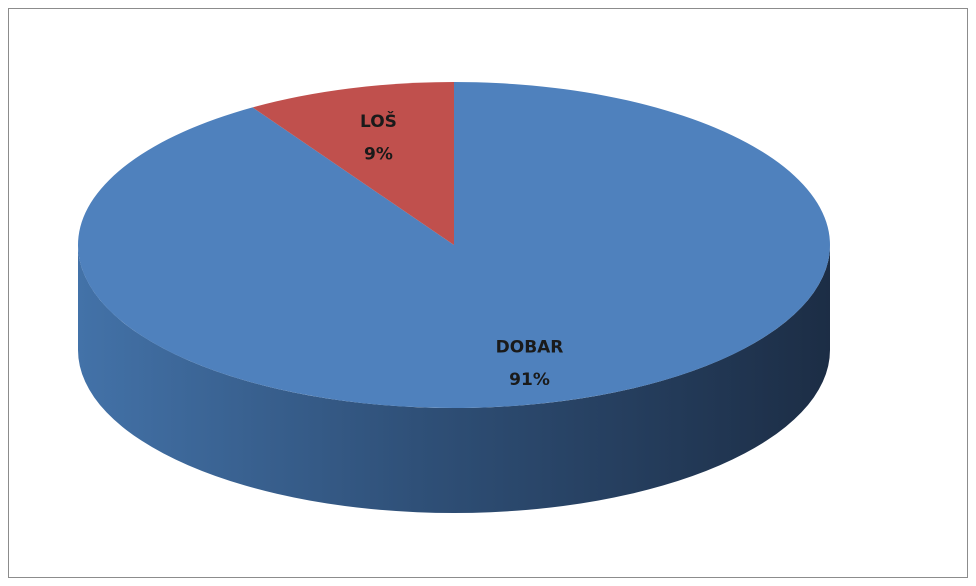 The height and width of the screenshot is (586, 976). Describe the element at coordinates (353, 163) in the screenshot. I see `pie-slice` at that location.